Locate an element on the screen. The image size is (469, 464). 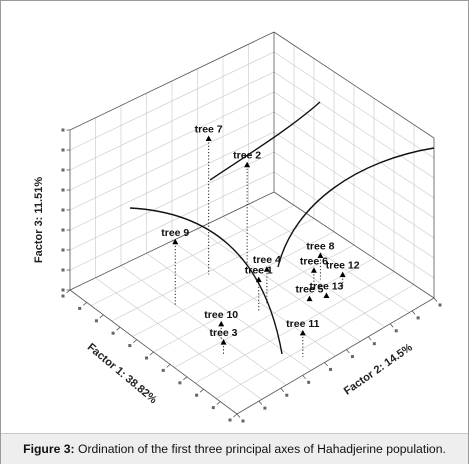
point-label-tree-5: tree 5 is located at coordinates (310, 290).